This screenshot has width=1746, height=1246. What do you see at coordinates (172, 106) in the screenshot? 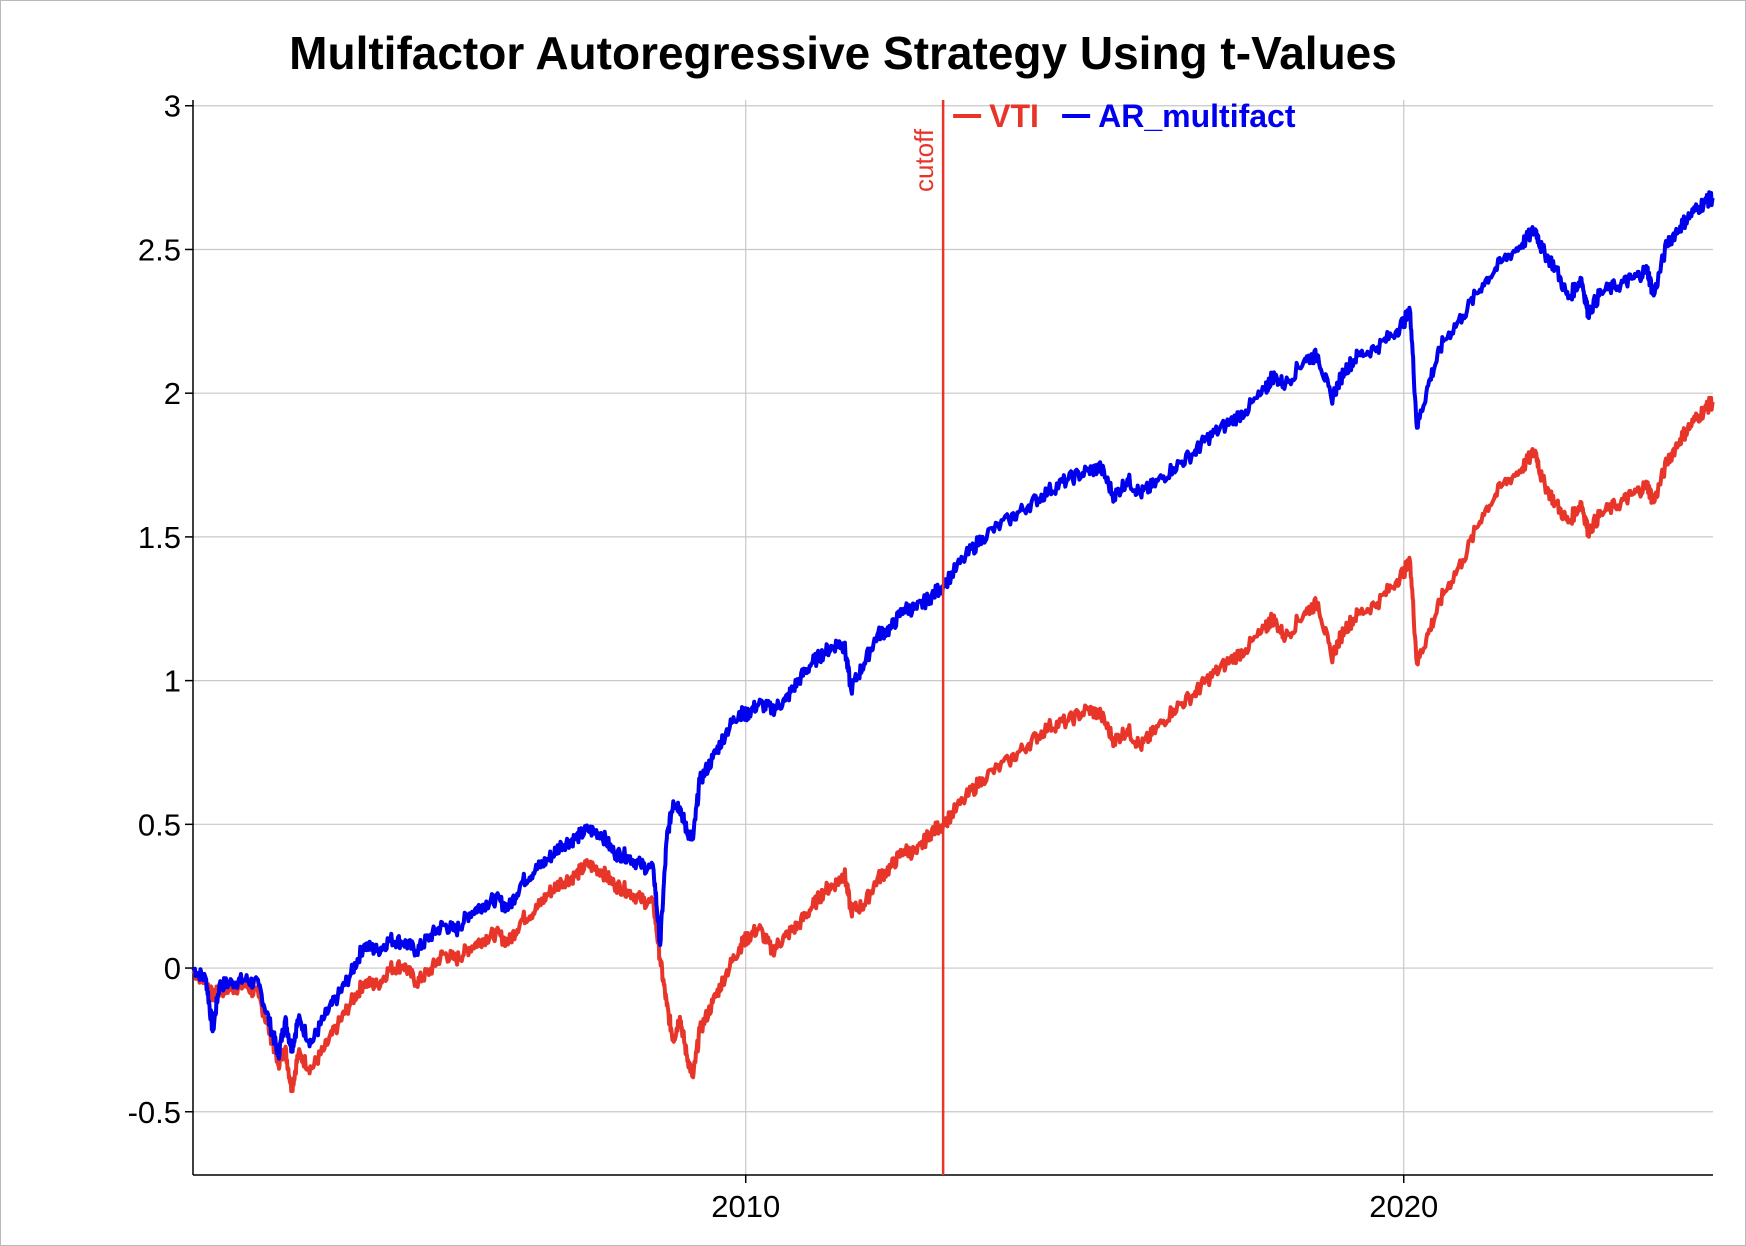
I see `y-tick-label: 3` at bounding box center [172, 106].